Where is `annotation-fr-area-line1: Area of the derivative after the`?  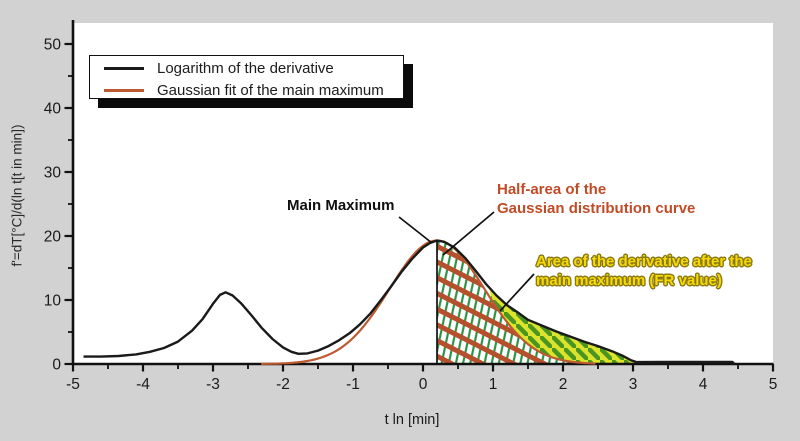
annotation-fr-area-line1: Area of the derivative after the is located at coordinates (644, 261).